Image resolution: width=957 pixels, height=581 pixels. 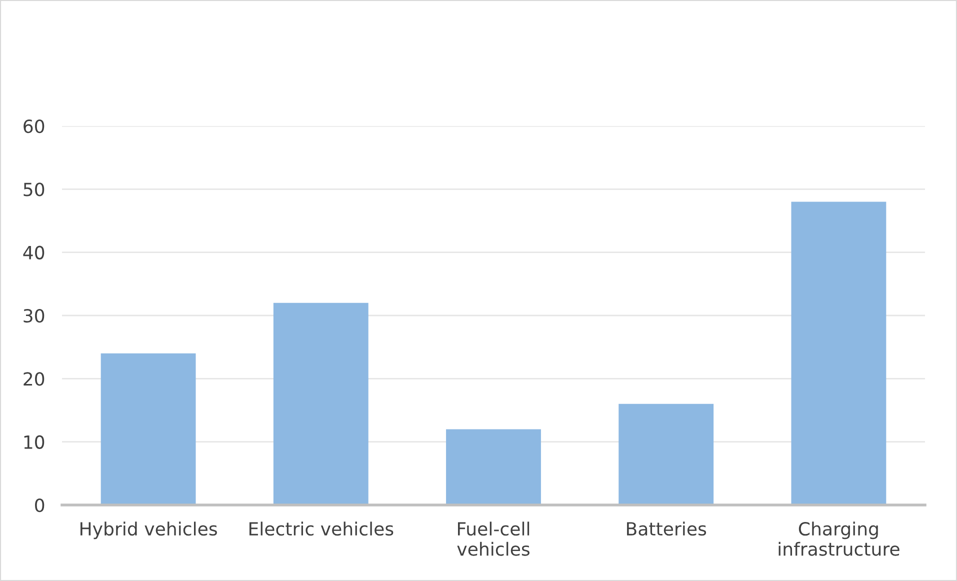 I want to click on y-tick-label: 0, so click(x=39, y=505).